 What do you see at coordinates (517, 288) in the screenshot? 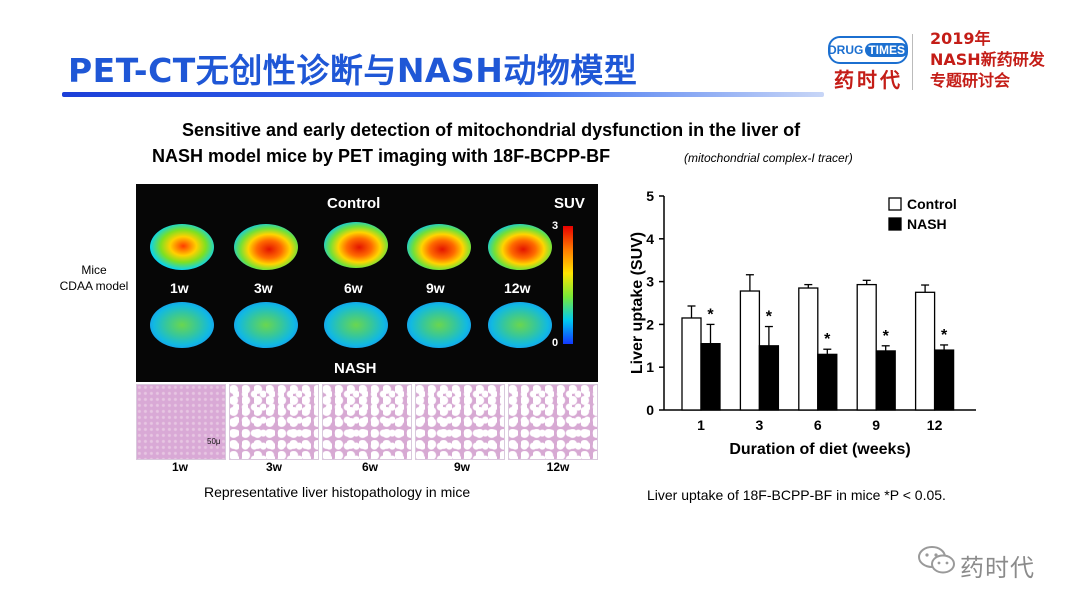
I see `timepoint-label: 12w` at bounding box center [517, 288].